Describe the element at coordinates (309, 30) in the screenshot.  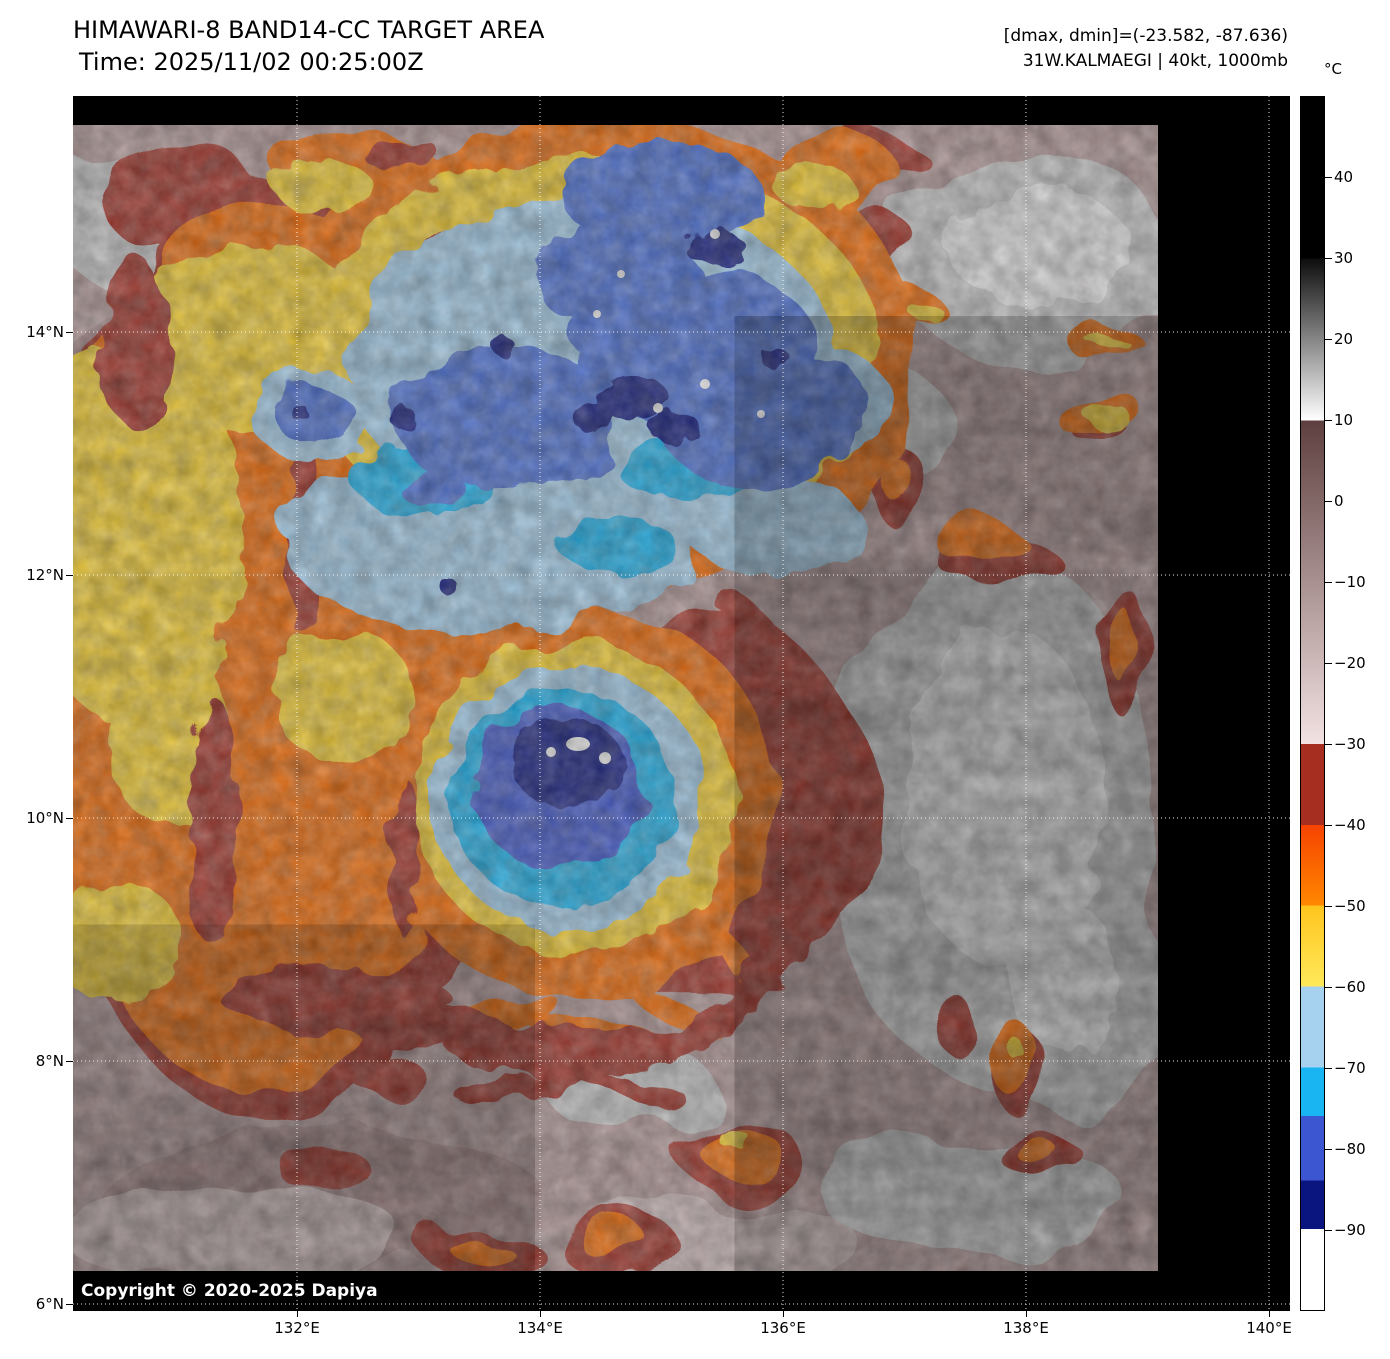
I see `figure-title: HIMAWARI-8 BAND14-CC TARGET AREA` at that location.